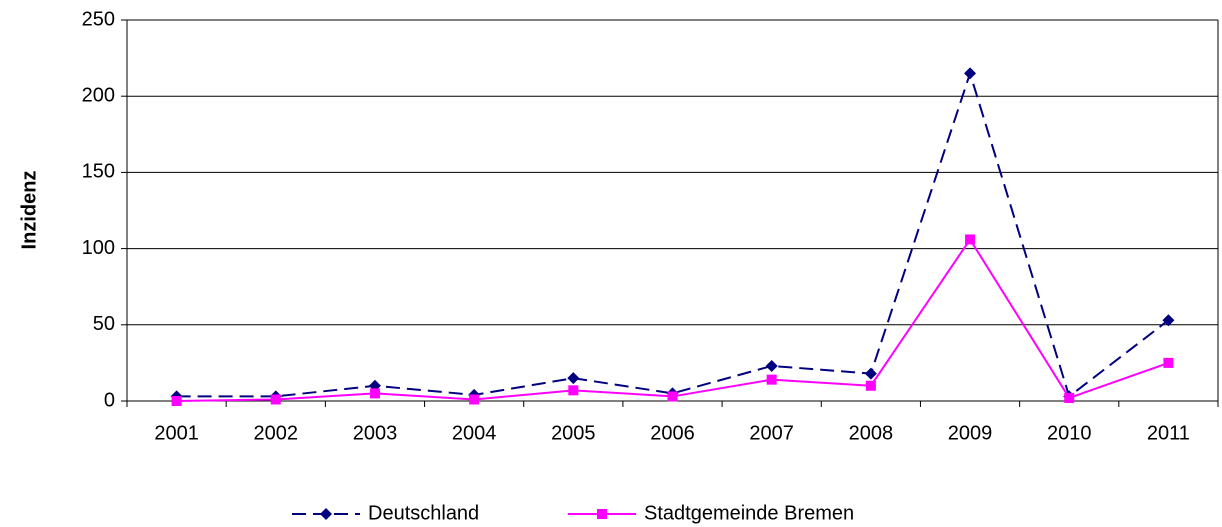 The width and height of the screenshot is (1222, 527). Describe the element at coordinates (98, 19) in the screenshot. I see `y-tick-label: 250` at that location.